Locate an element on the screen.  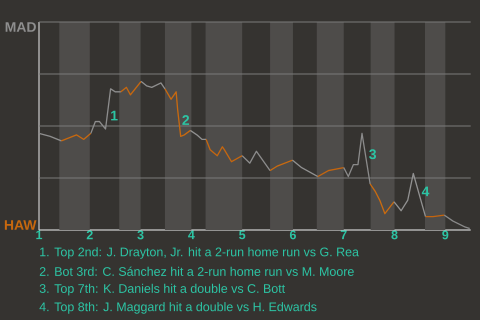
x-tick-label: 2 is located at coordinates (89, 235).